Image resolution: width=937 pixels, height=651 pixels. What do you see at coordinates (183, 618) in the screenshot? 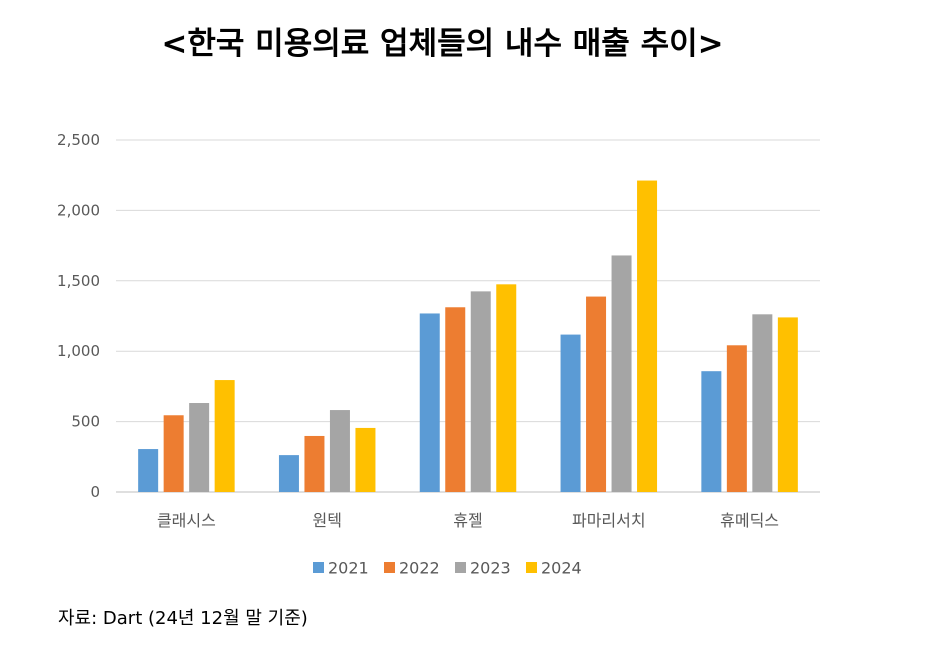
I see `source-note: 자료: Dart (24년 12월 말 기준)` at bounding box center [183, 618].